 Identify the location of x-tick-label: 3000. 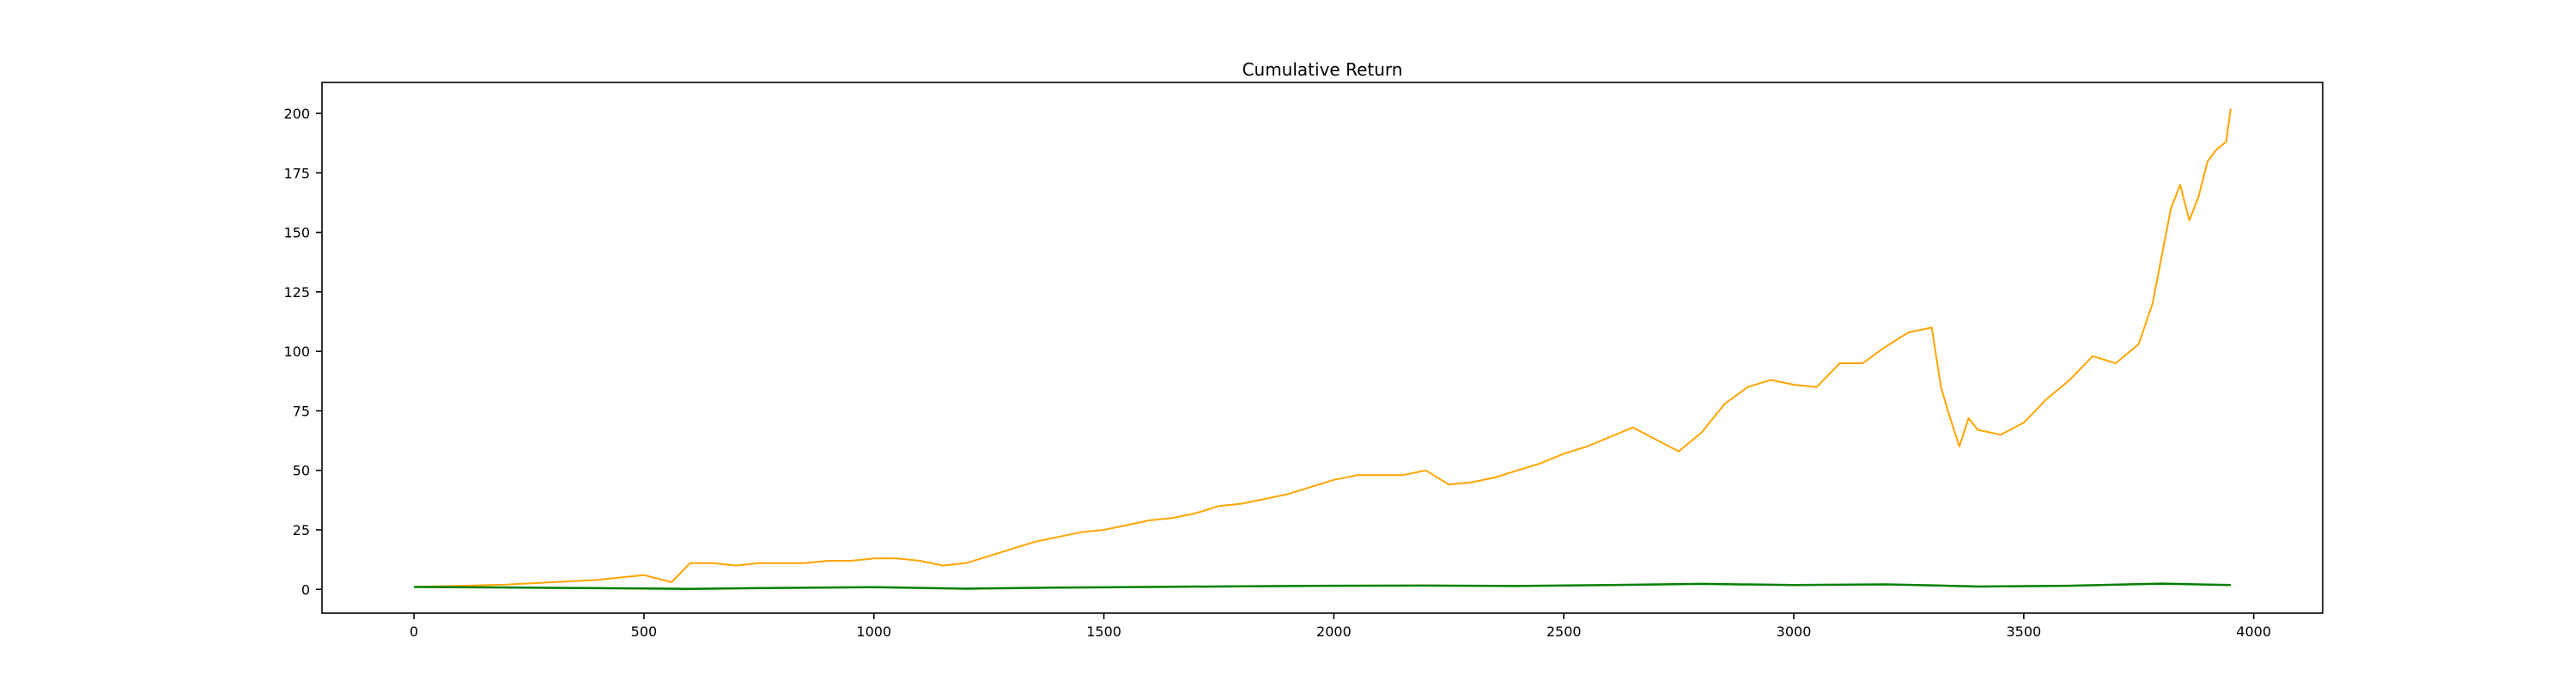
(1794, 631).